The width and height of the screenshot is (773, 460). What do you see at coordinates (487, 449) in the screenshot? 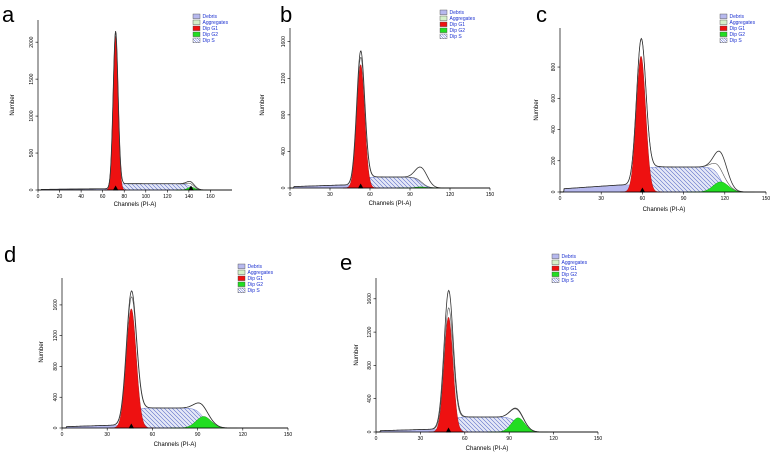
I see `x-axis-label-e: Channels (PI-A)` at bounding box center [487, 449].